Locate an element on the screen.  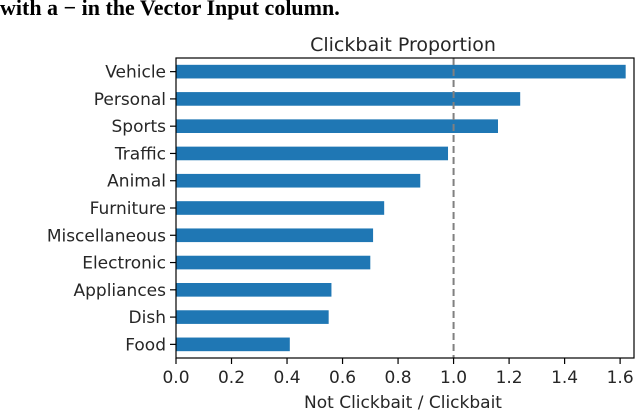
y-tick-label-vehicle: Vehicle is located at coordinates (135, 73).